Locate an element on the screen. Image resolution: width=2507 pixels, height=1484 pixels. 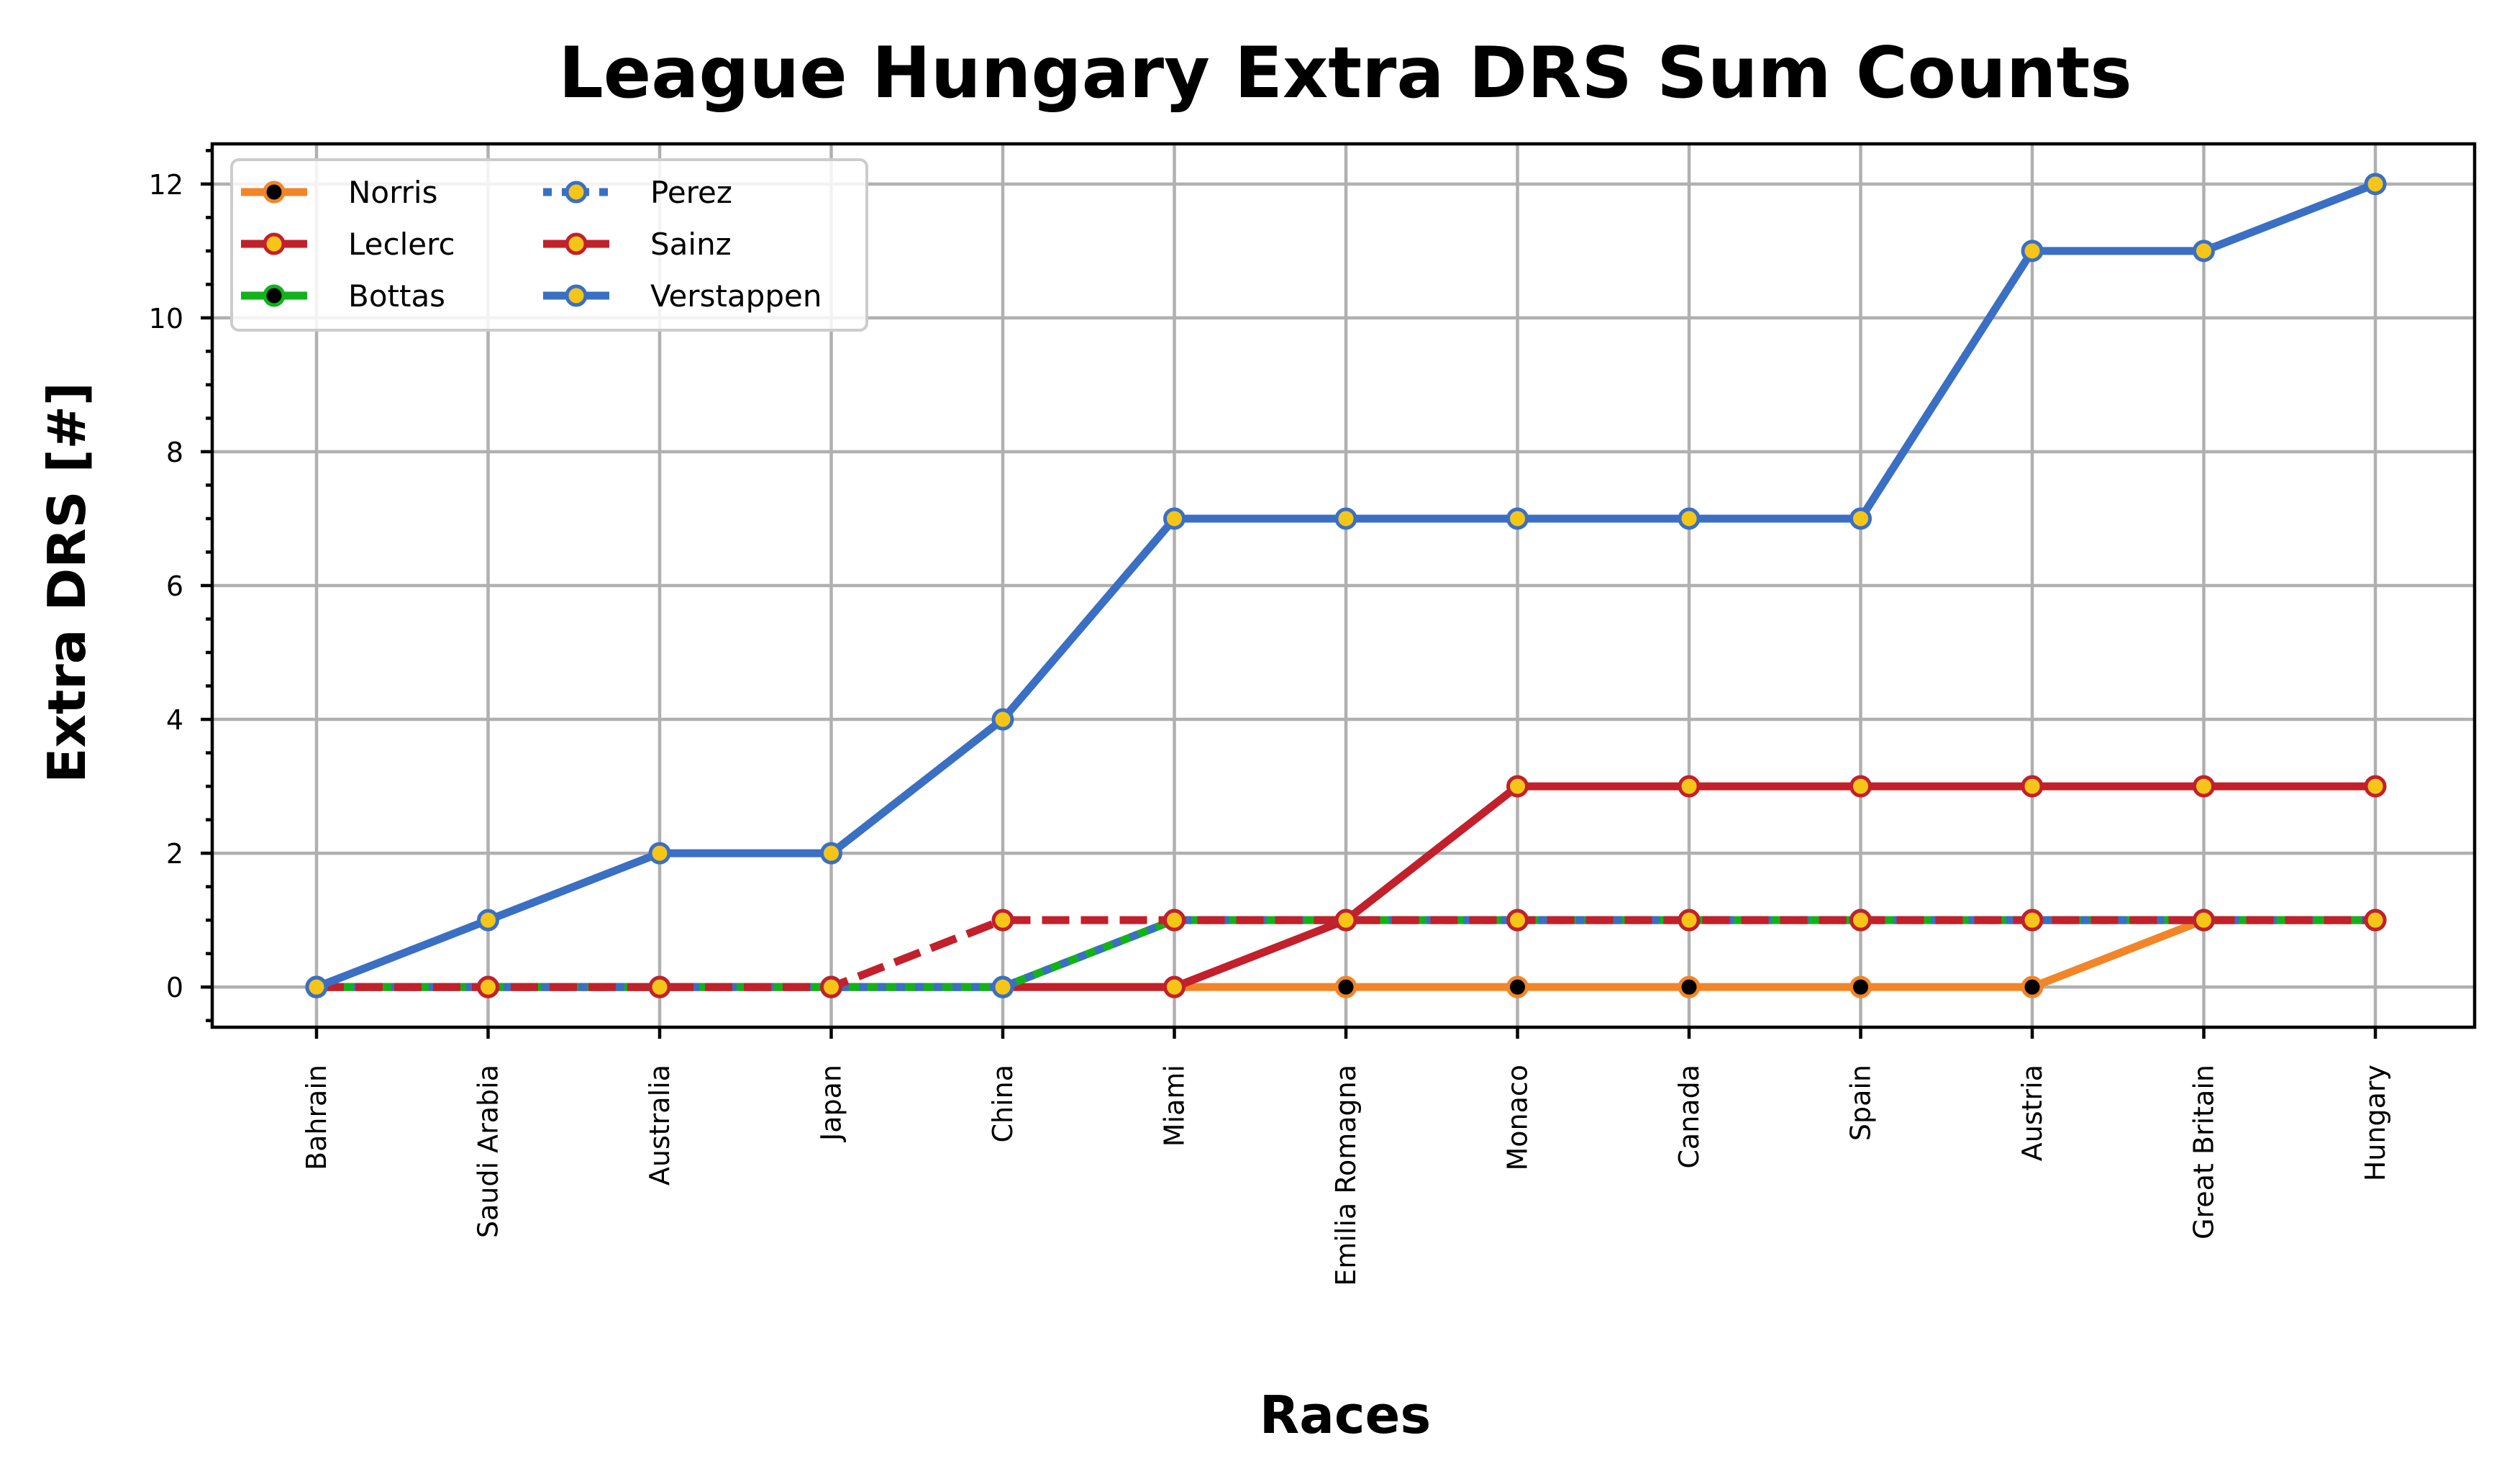
y-tick-label: 6 is located at coordinates (174, 586).